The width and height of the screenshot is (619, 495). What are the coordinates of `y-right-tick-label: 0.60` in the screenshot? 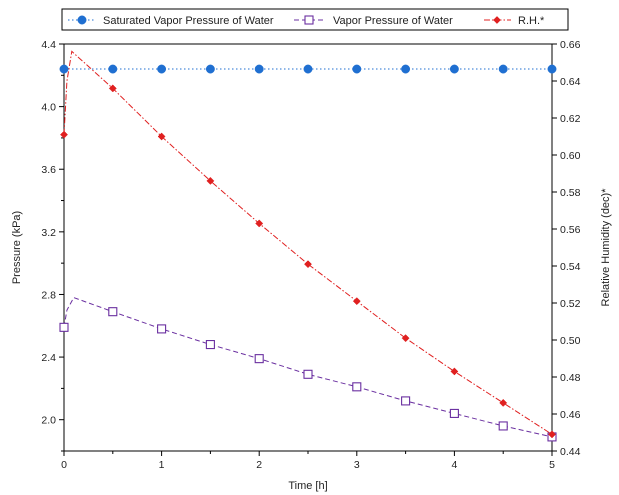 It's located at (570, 156).